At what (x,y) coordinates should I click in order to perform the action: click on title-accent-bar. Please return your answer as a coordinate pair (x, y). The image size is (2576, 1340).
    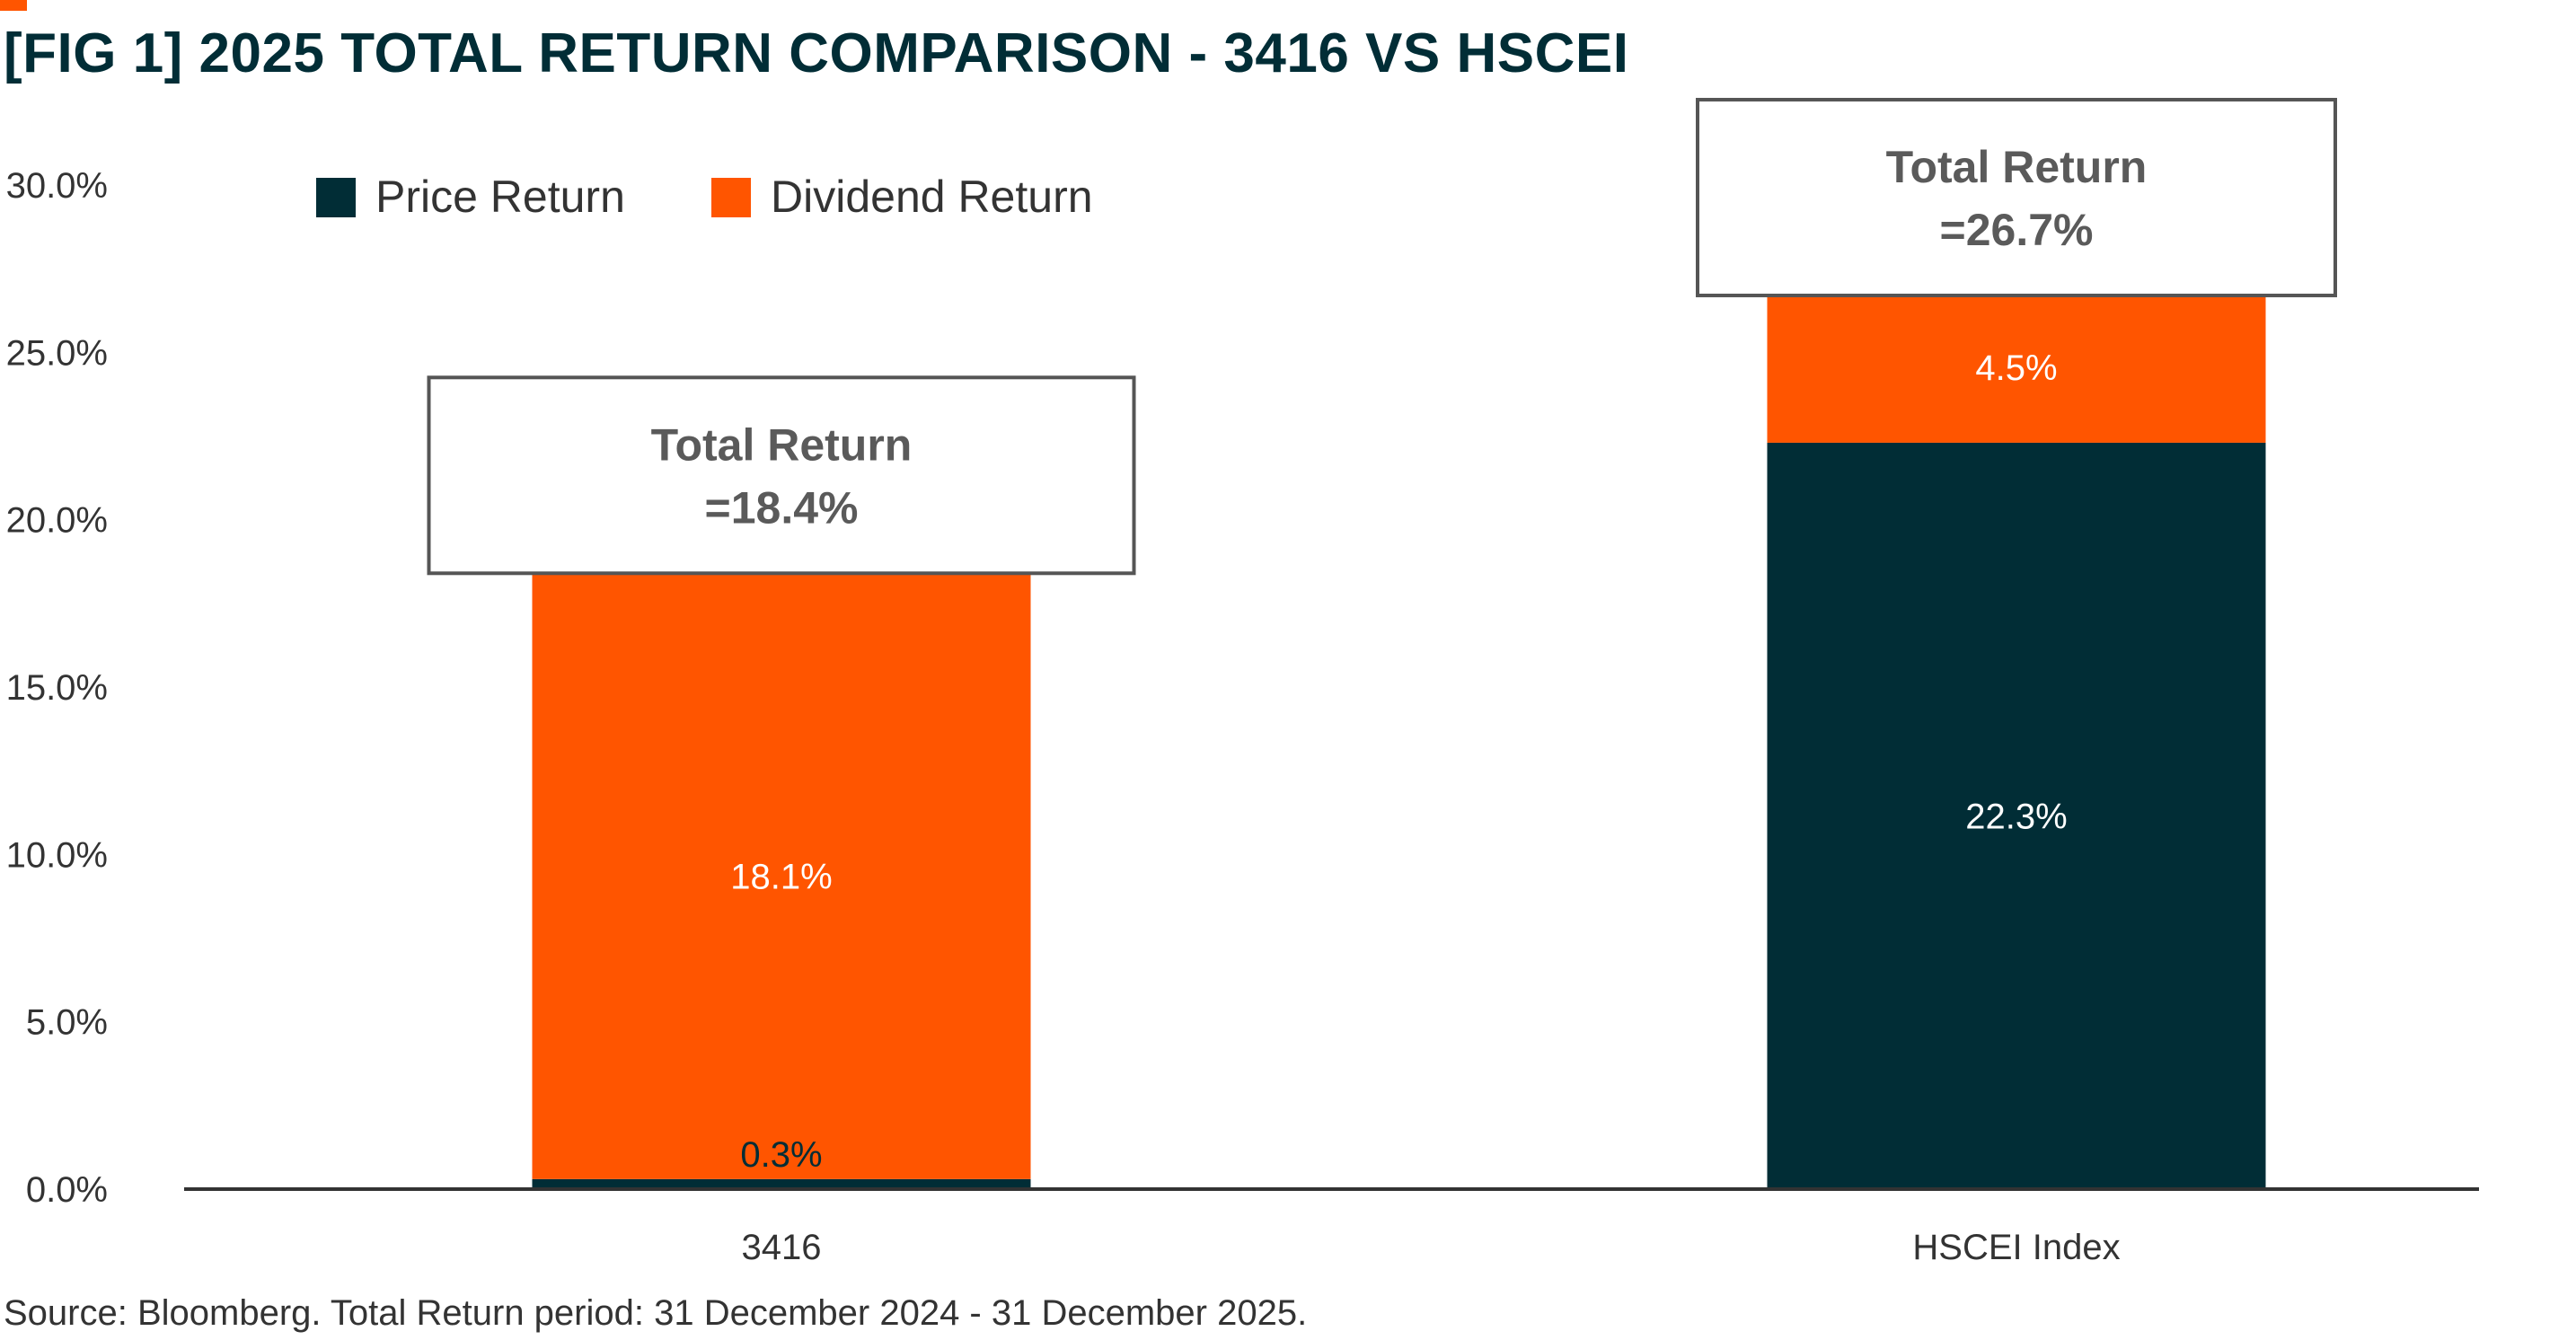
    Looking at the image, I should click on (13, 6).